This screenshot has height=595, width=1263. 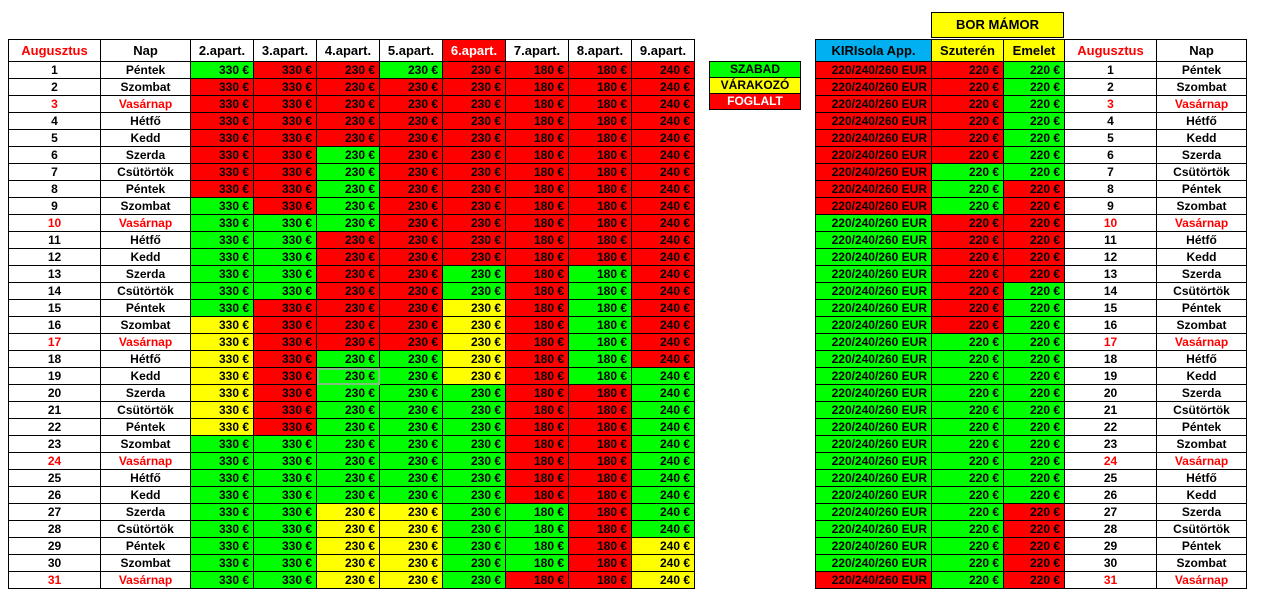 I want to click on date-cell: 8, so click(x=54, y=189).